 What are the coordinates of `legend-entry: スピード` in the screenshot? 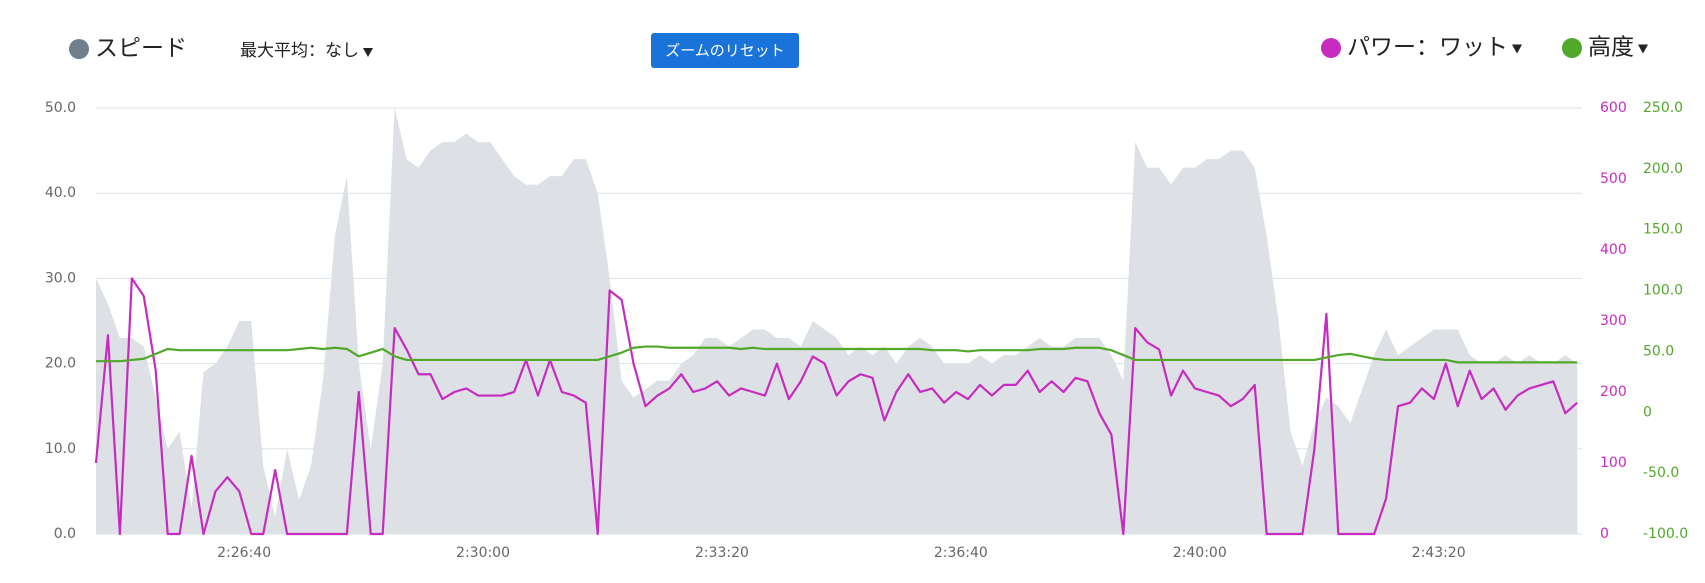 It's located at (141, 49).